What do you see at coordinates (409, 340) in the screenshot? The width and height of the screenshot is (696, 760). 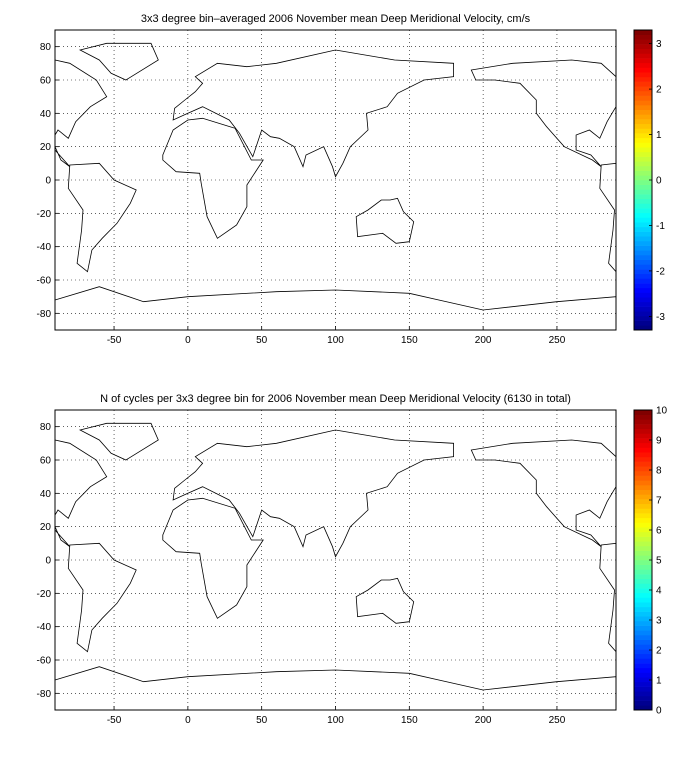 I see `x-tick-label: 150` at bounding box center [409, 340].